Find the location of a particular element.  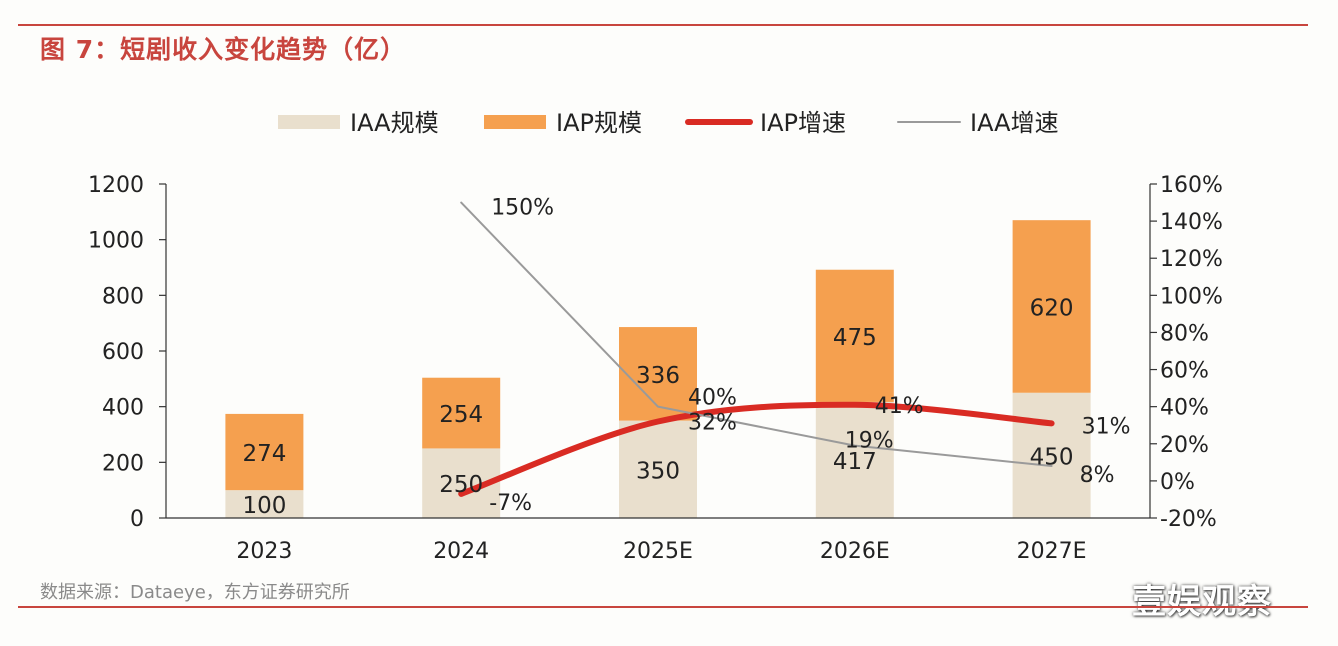

watermark-text: 壹娱观察 is located at coordinates (1202, 602).